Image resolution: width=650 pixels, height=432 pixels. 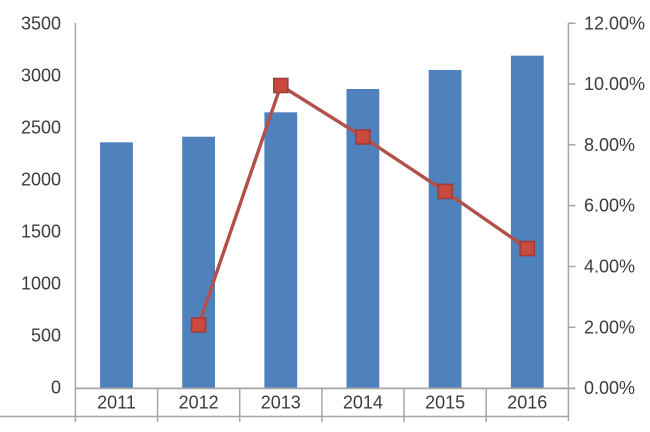 What do you see at coordinates (281, 402) in the screenshot?
I see `svg-text: 2013` at bounding box center [281, 402].